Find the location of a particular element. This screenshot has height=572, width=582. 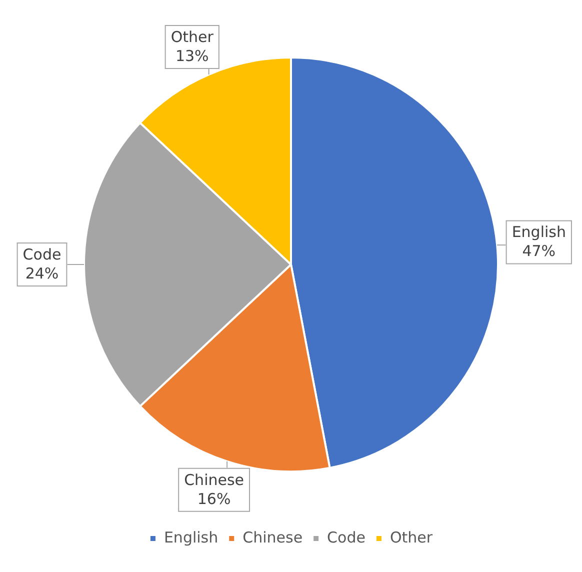

slice-label: Chinese is located at coordinates (214, 479).